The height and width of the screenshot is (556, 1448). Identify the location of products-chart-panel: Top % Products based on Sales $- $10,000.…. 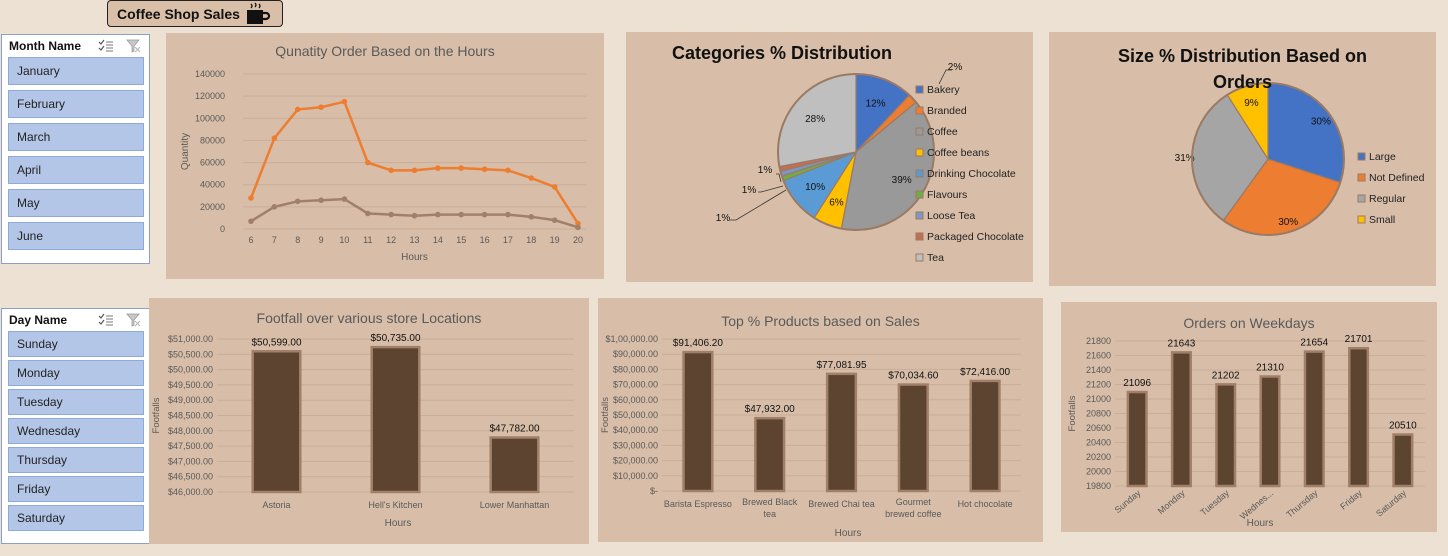
(820, 420).